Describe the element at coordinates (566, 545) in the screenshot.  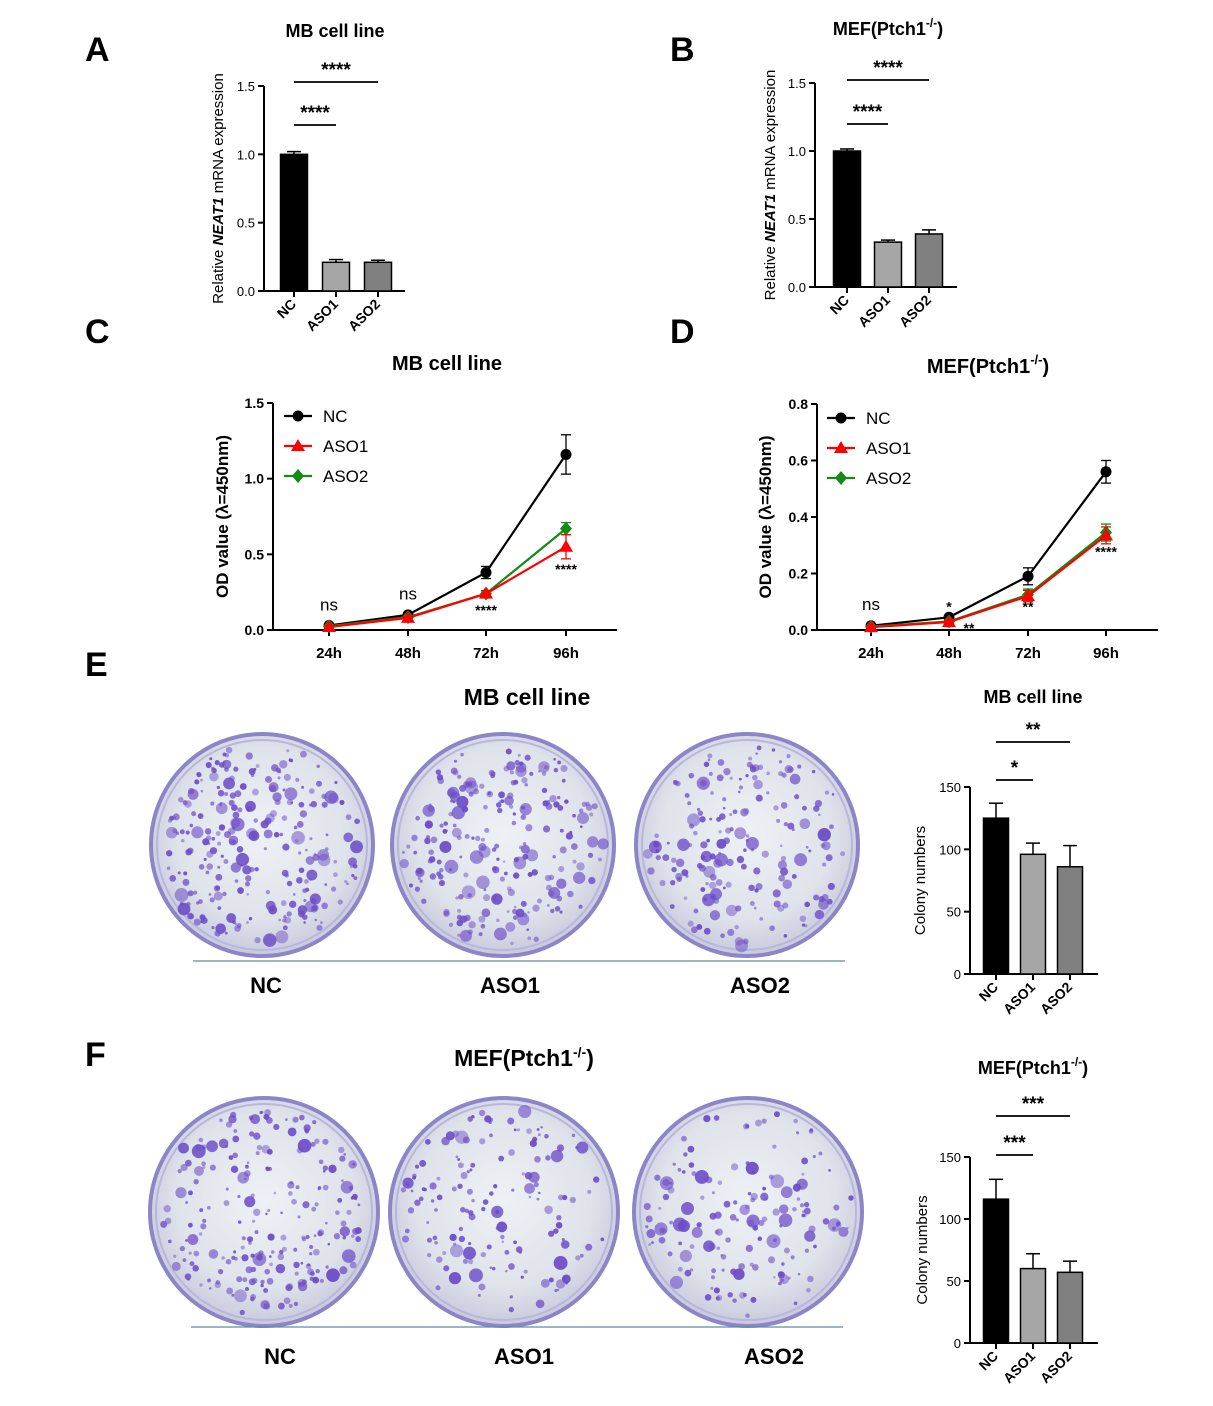
I see `point-aso1` at that location.